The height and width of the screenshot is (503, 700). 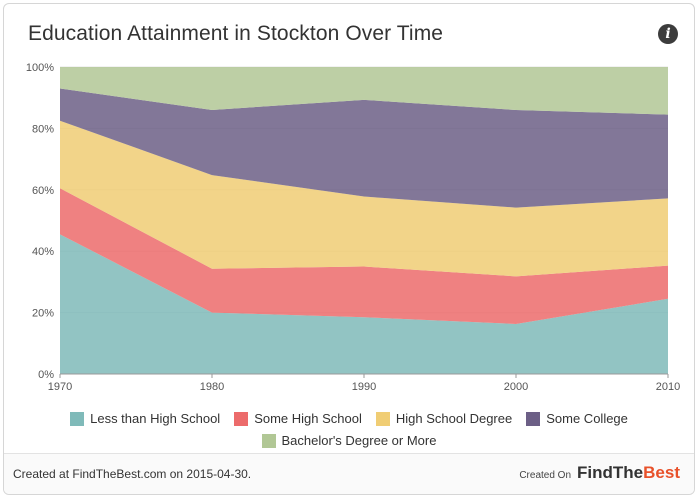 What do you see at coordinates (40, 68) in the screenshot?
I see `y-tick-label: 100%` at bounding box center [40, 68].